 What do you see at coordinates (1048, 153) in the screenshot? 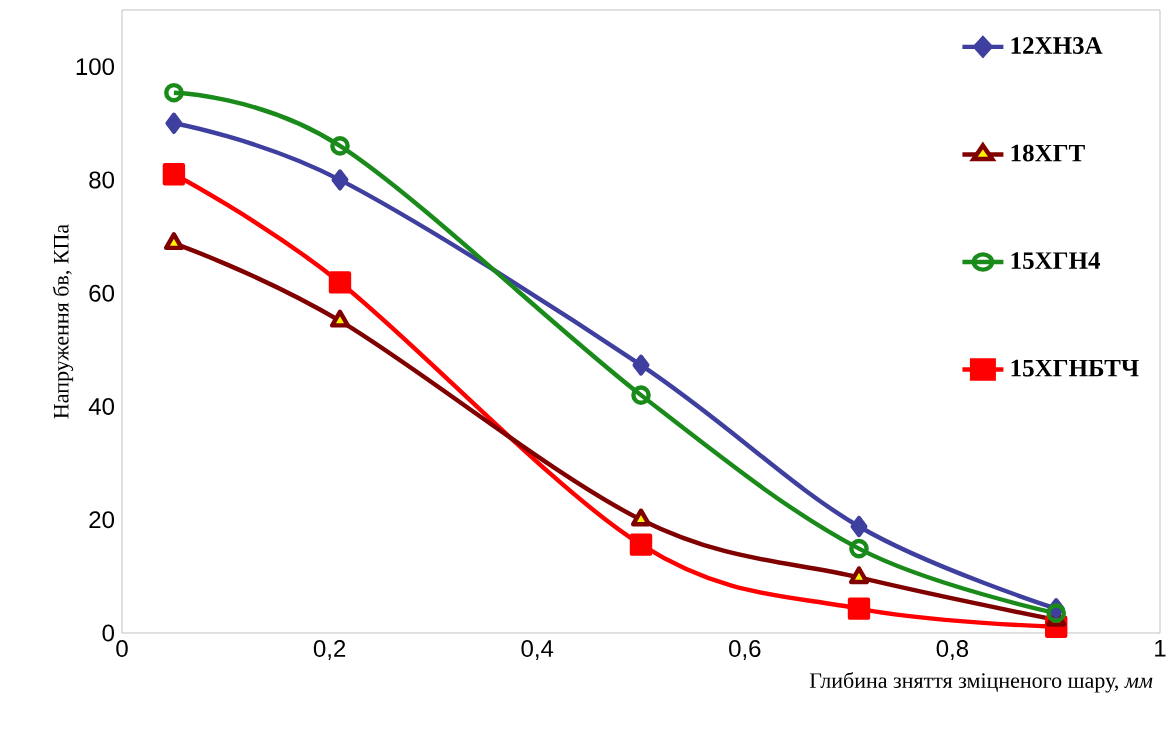
I see `legend-label: 18ХГТ` at bounding box center [1048, 153].